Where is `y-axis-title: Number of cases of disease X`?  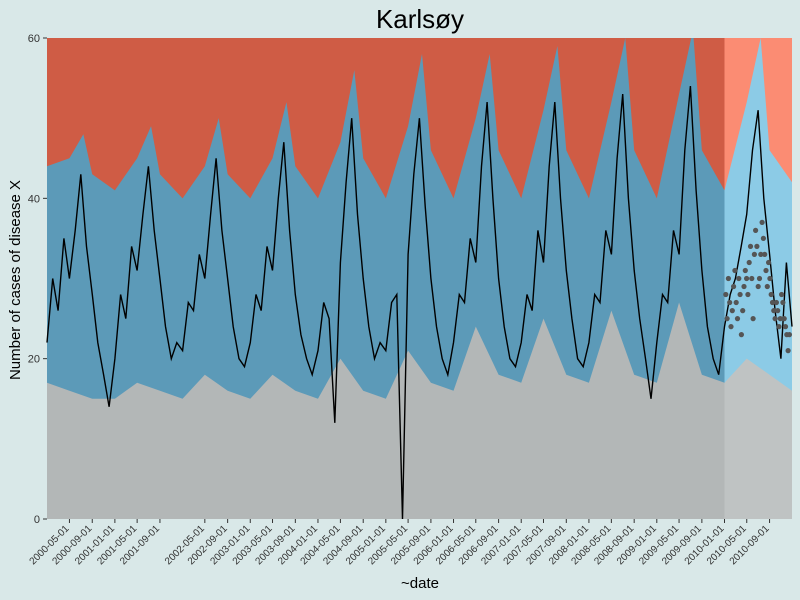
y-axis-title: Number of cases of disease X is located at coordinates (15, 280).